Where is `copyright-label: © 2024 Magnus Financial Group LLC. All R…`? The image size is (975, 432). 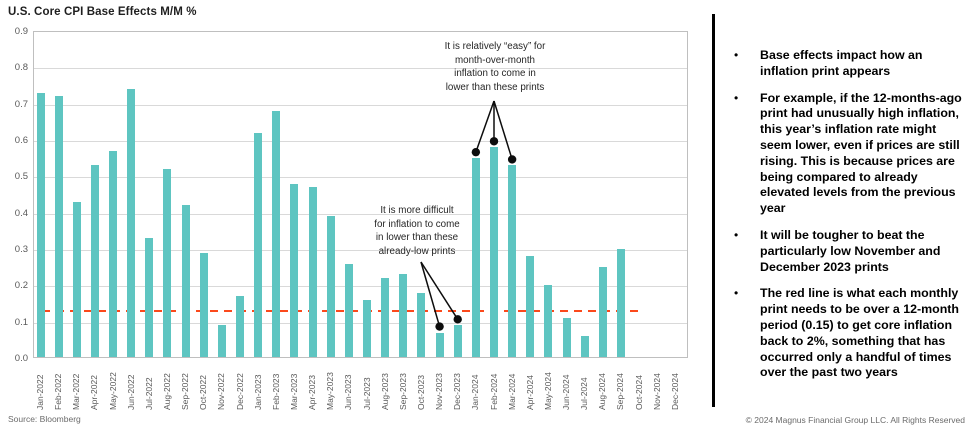
copyright-label: © 2024 Magnus Financial Group LLC. All R… is located at coordinates (855, 420).